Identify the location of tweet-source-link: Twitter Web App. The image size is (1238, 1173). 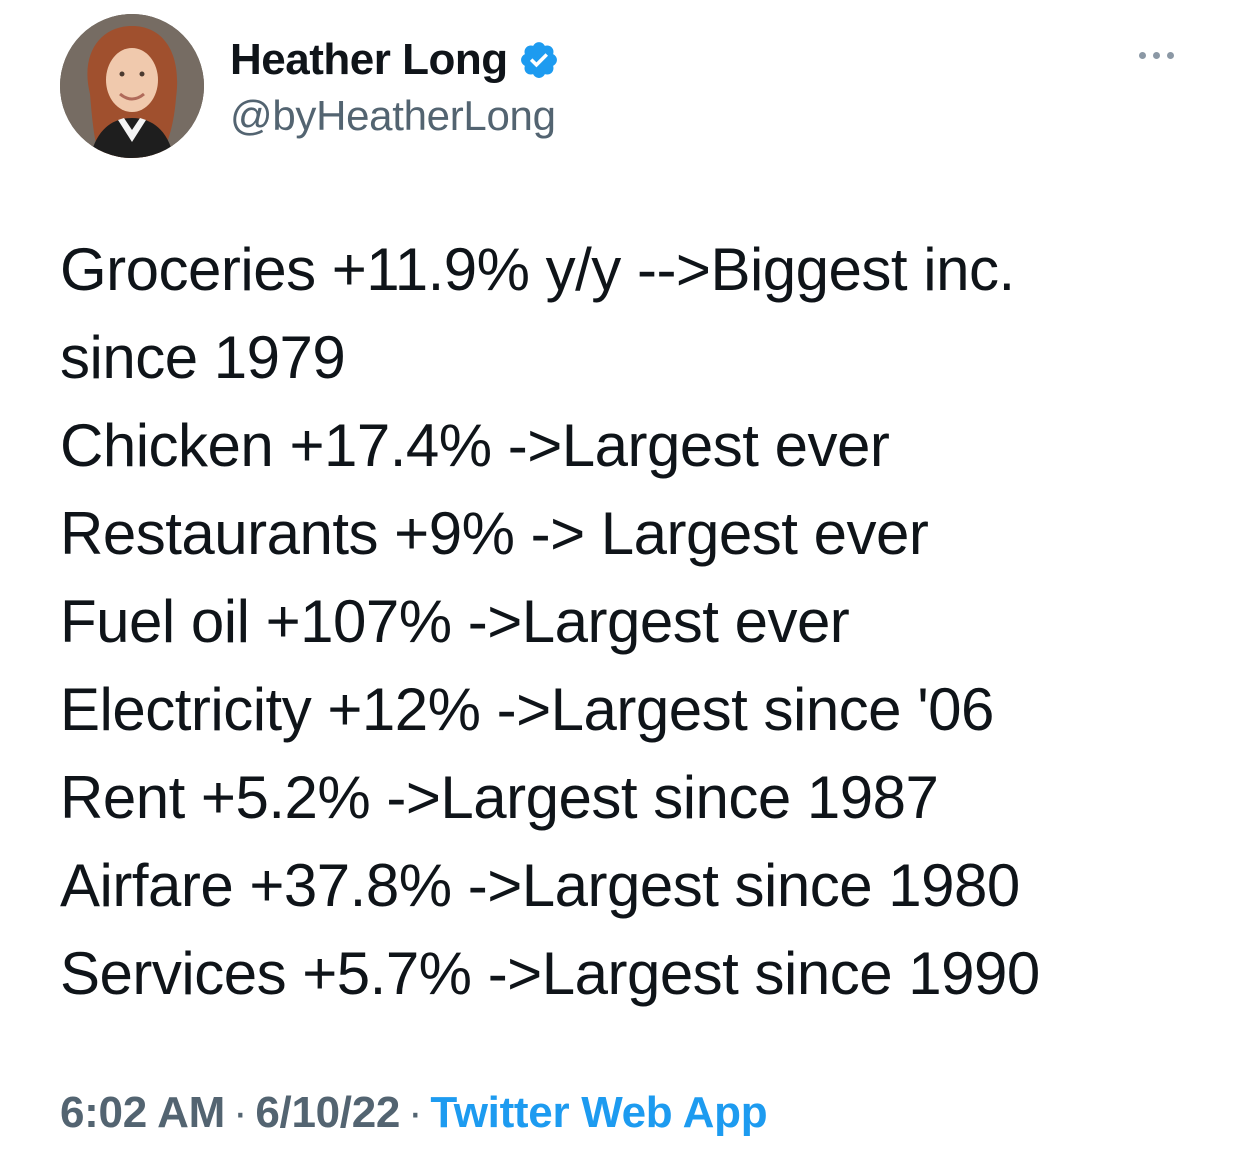
(599, 1112).